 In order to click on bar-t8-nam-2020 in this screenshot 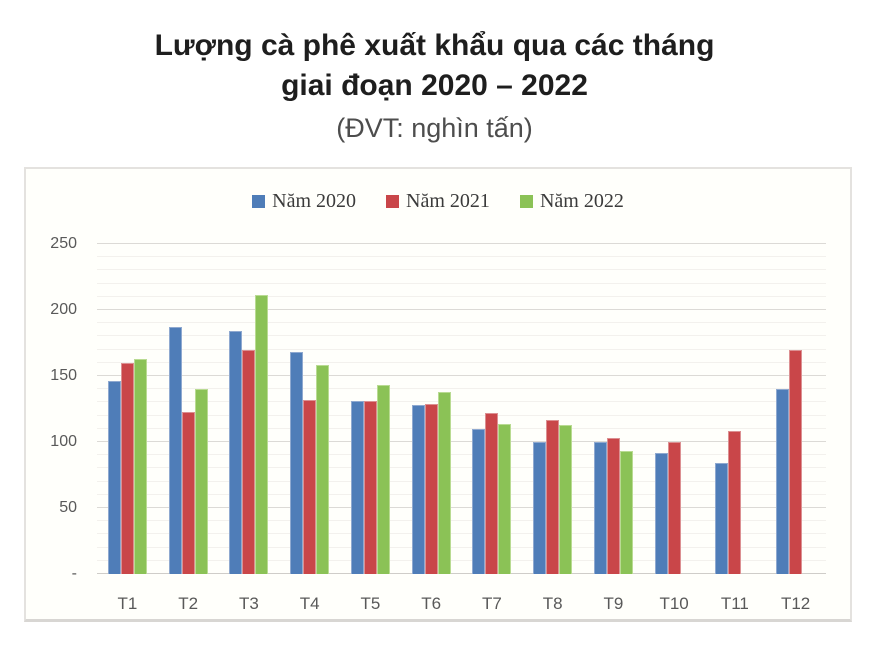, I will do `click(540, 508)`.